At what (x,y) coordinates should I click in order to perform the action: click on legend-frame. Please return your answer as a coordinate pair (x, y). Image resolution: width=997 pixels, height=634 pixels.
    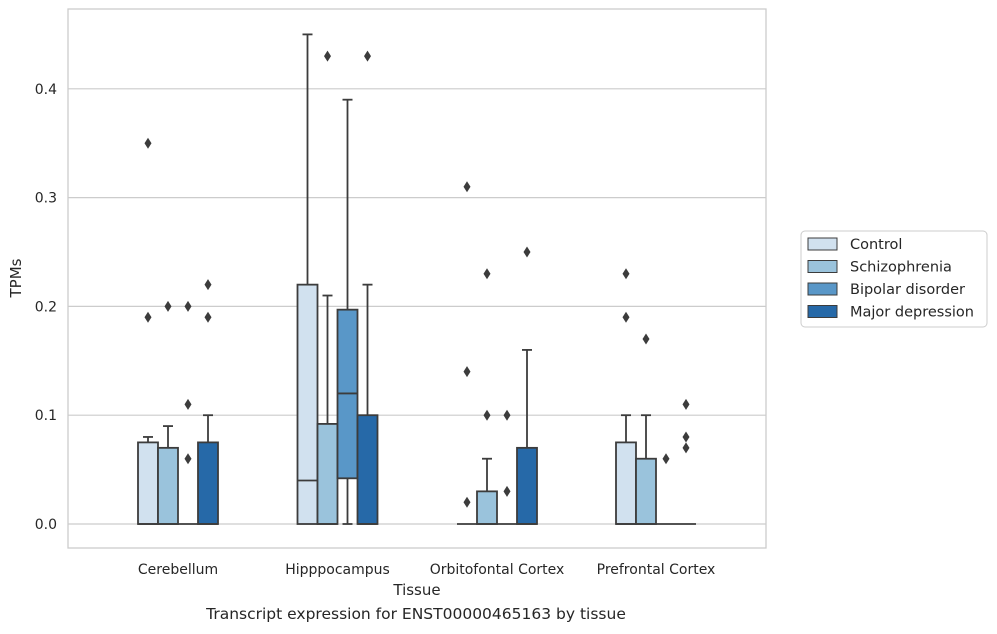
    Looking at the image, I should click on (894, 279).